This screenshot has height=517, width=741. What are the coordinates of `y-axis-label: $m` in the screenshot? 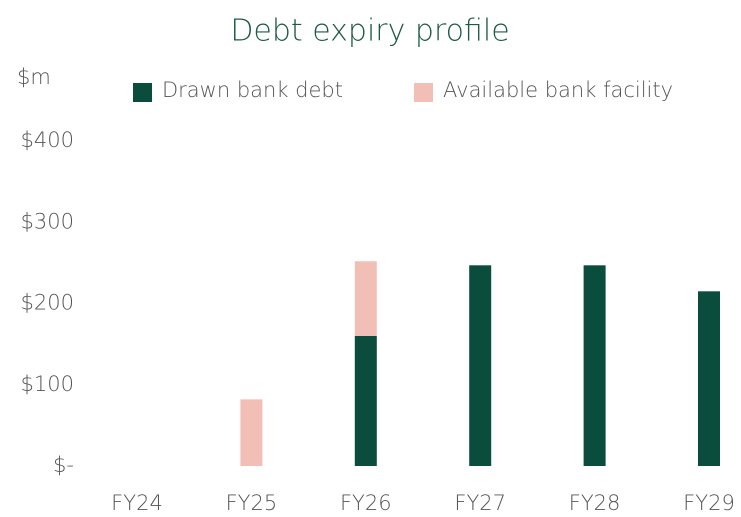 It's located at (34, 77).